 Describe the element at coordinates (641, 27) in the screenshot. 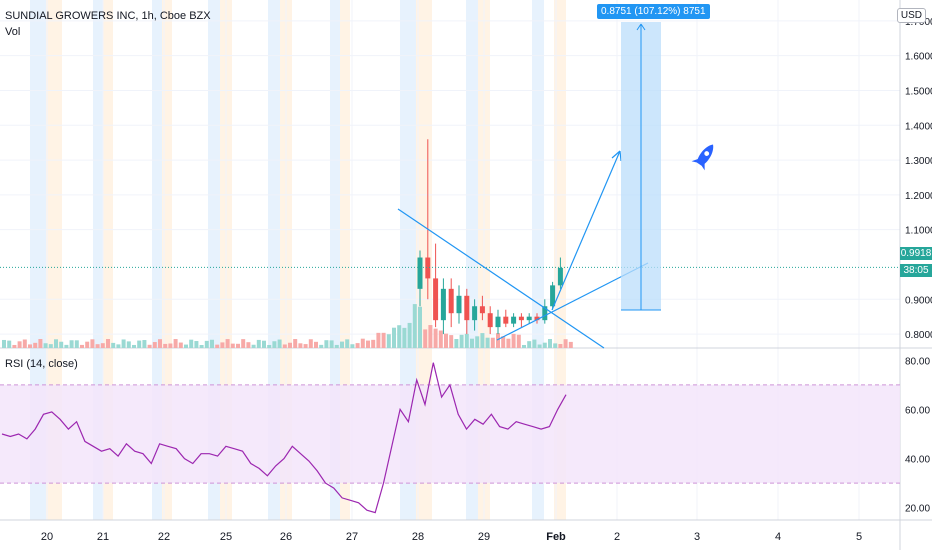

I see `measure-arrowhead` at that location.